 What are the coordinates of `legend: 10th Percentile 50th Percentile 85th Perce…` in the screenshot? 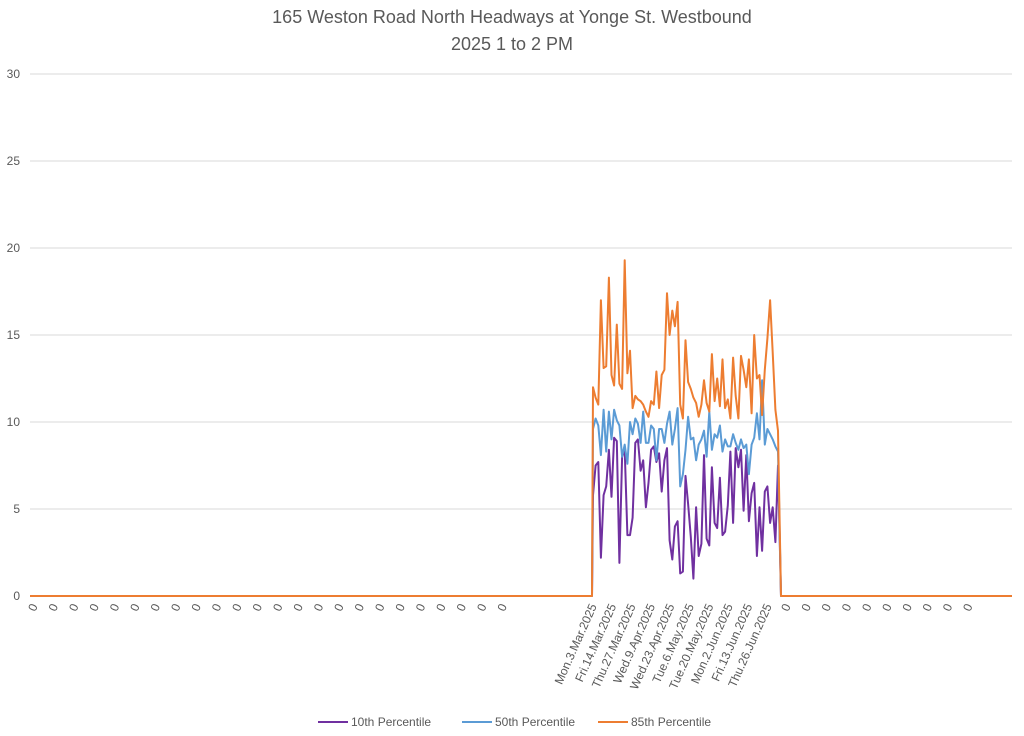 It's located at (514, 722).